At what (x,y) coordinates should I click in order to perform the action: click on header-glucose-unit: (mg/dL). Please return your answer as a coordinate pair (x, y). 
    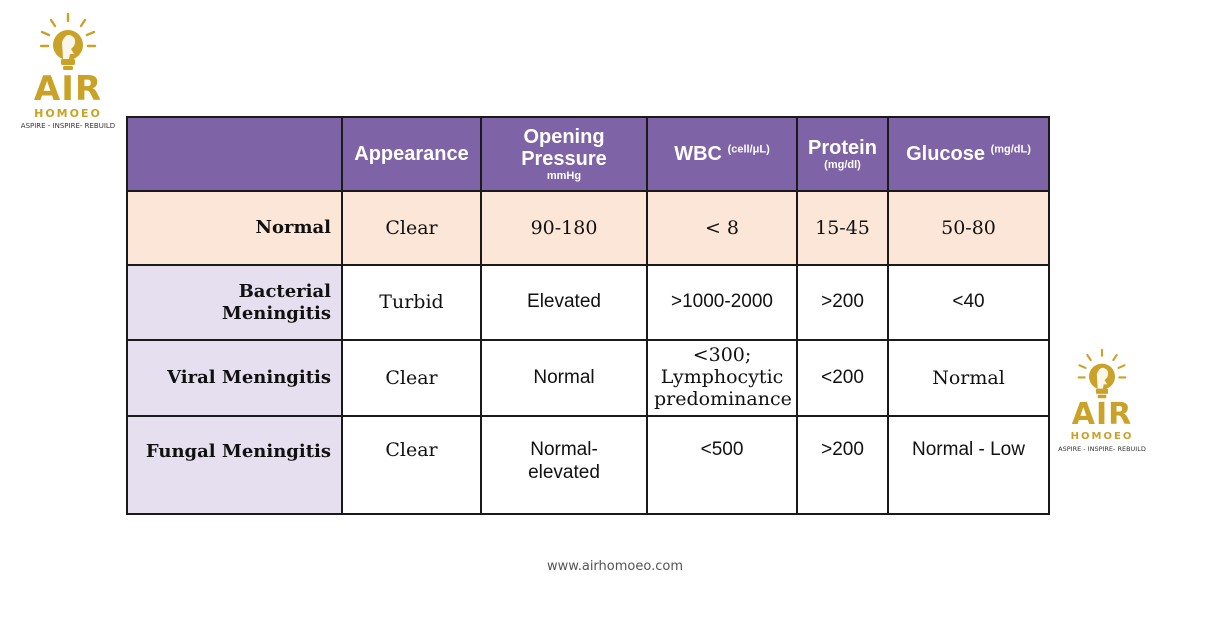
    Looking at the image, I should click on (1010, 149).